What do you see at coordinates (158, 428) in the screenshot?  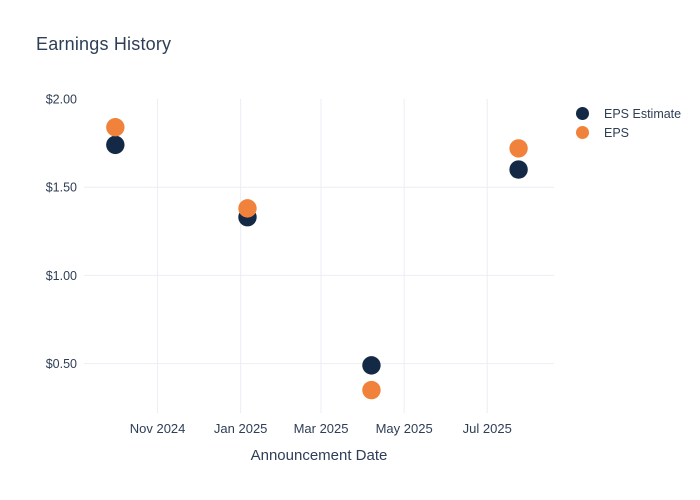 I see `x-tick-label: Nov 2024` at bounding box center [158, 428].